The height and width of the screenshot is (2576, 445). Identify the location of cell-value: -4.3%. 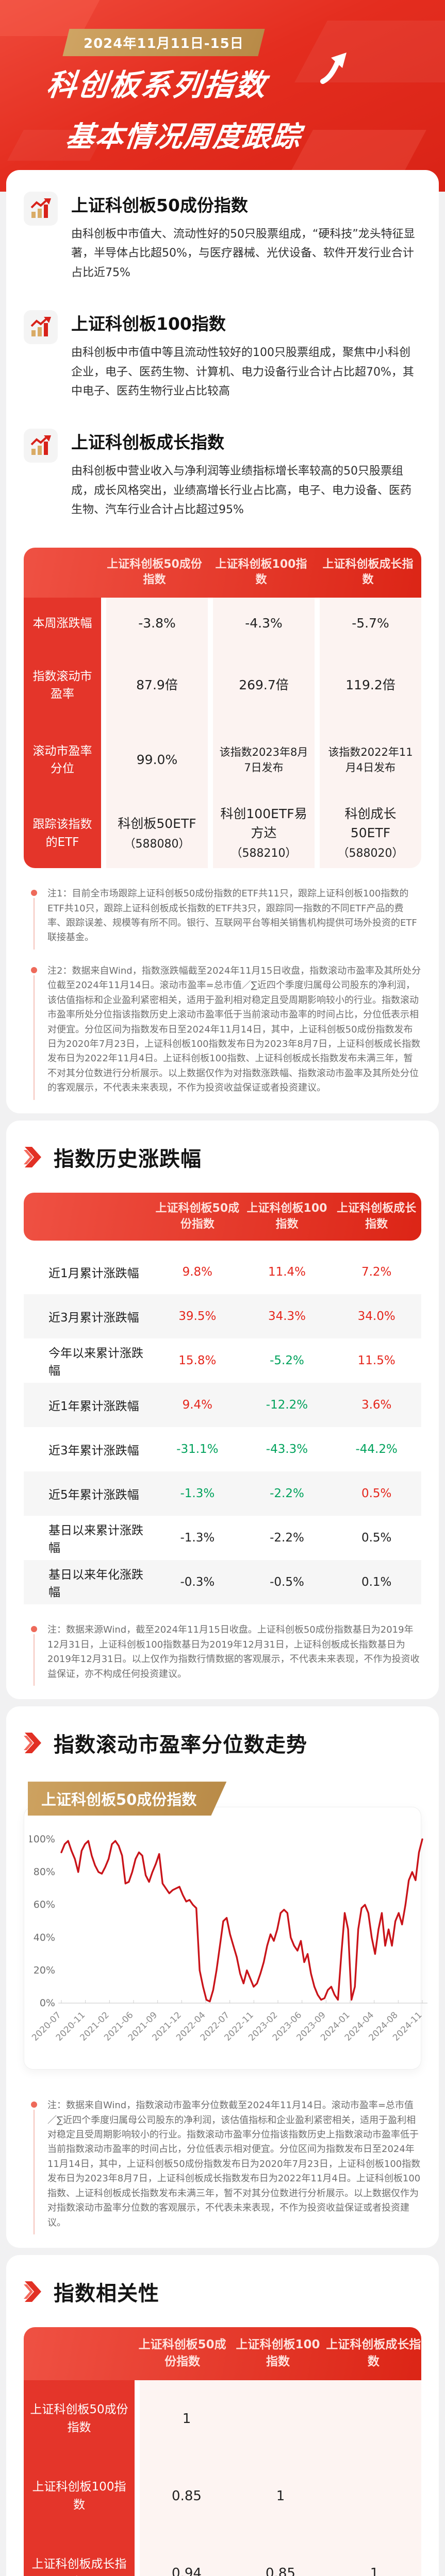
(264, 623).